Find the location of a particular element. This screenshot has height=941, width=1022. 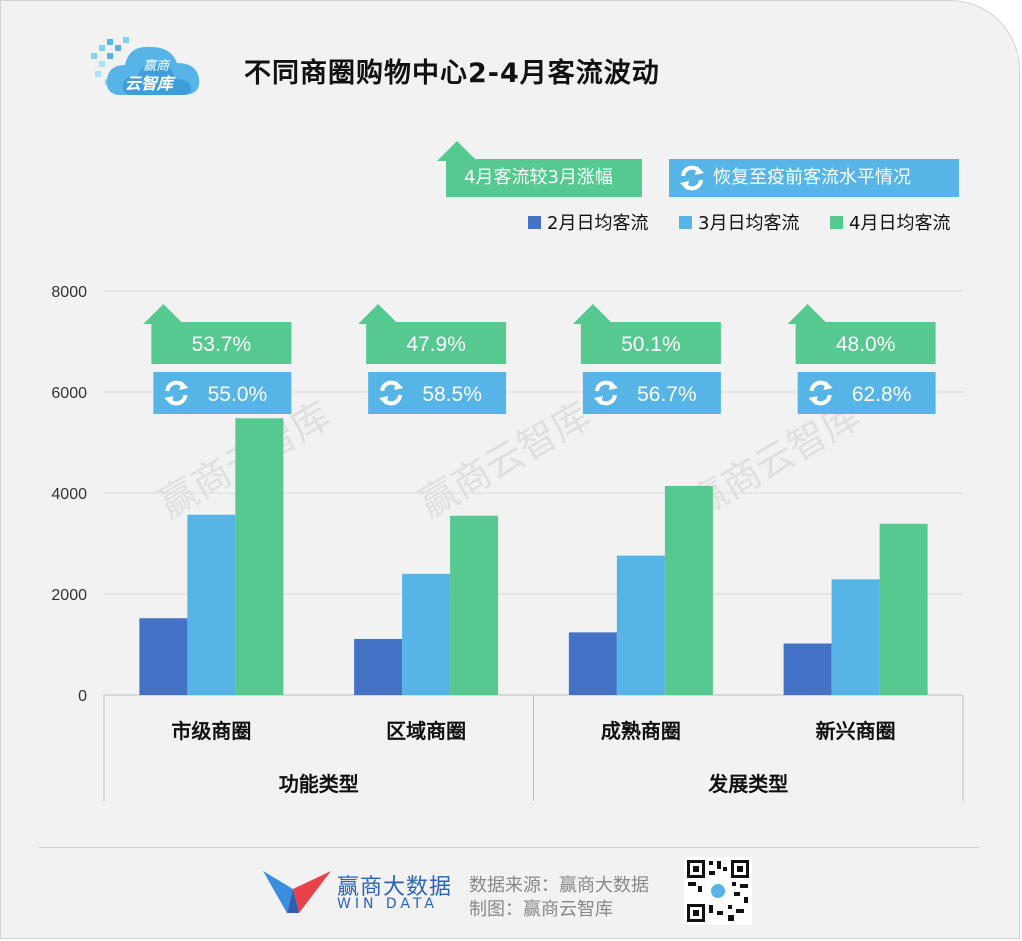

y-tick-label: 8000 is located at coordinates (69, 292).